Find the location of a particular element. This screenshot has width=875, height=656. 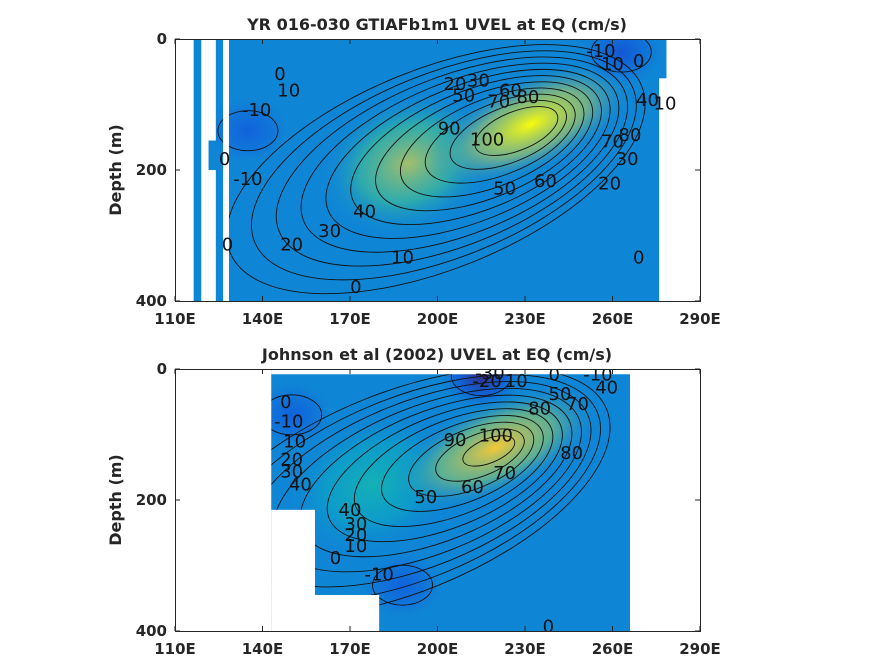

contour-label: -20 is located at coordinates (486, 381).